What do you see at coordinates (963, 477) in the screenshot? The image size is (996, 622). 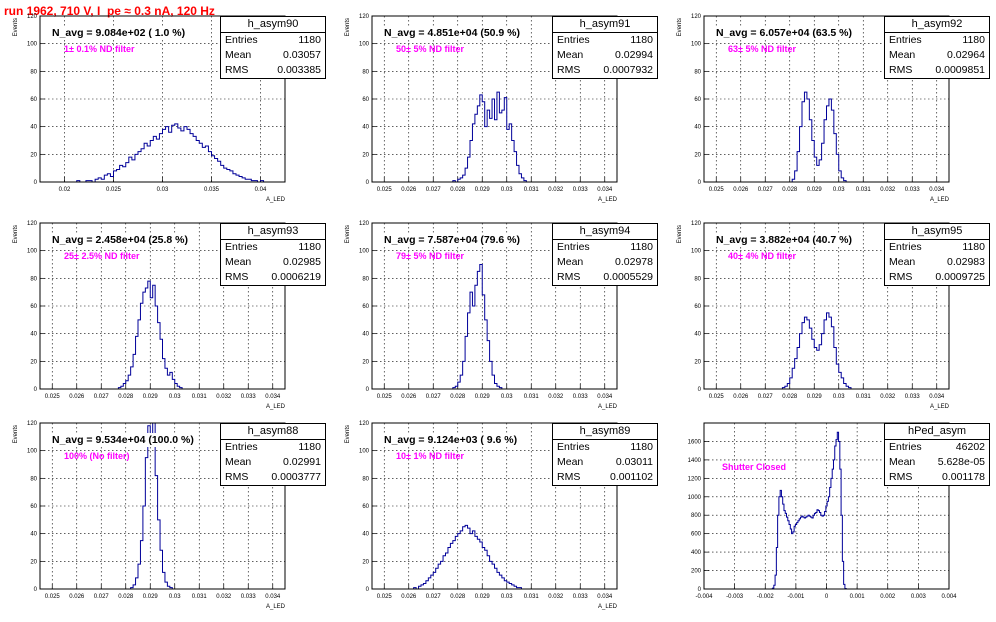 I see `stats-value: 0.001178` at bounding box center [963, 477].